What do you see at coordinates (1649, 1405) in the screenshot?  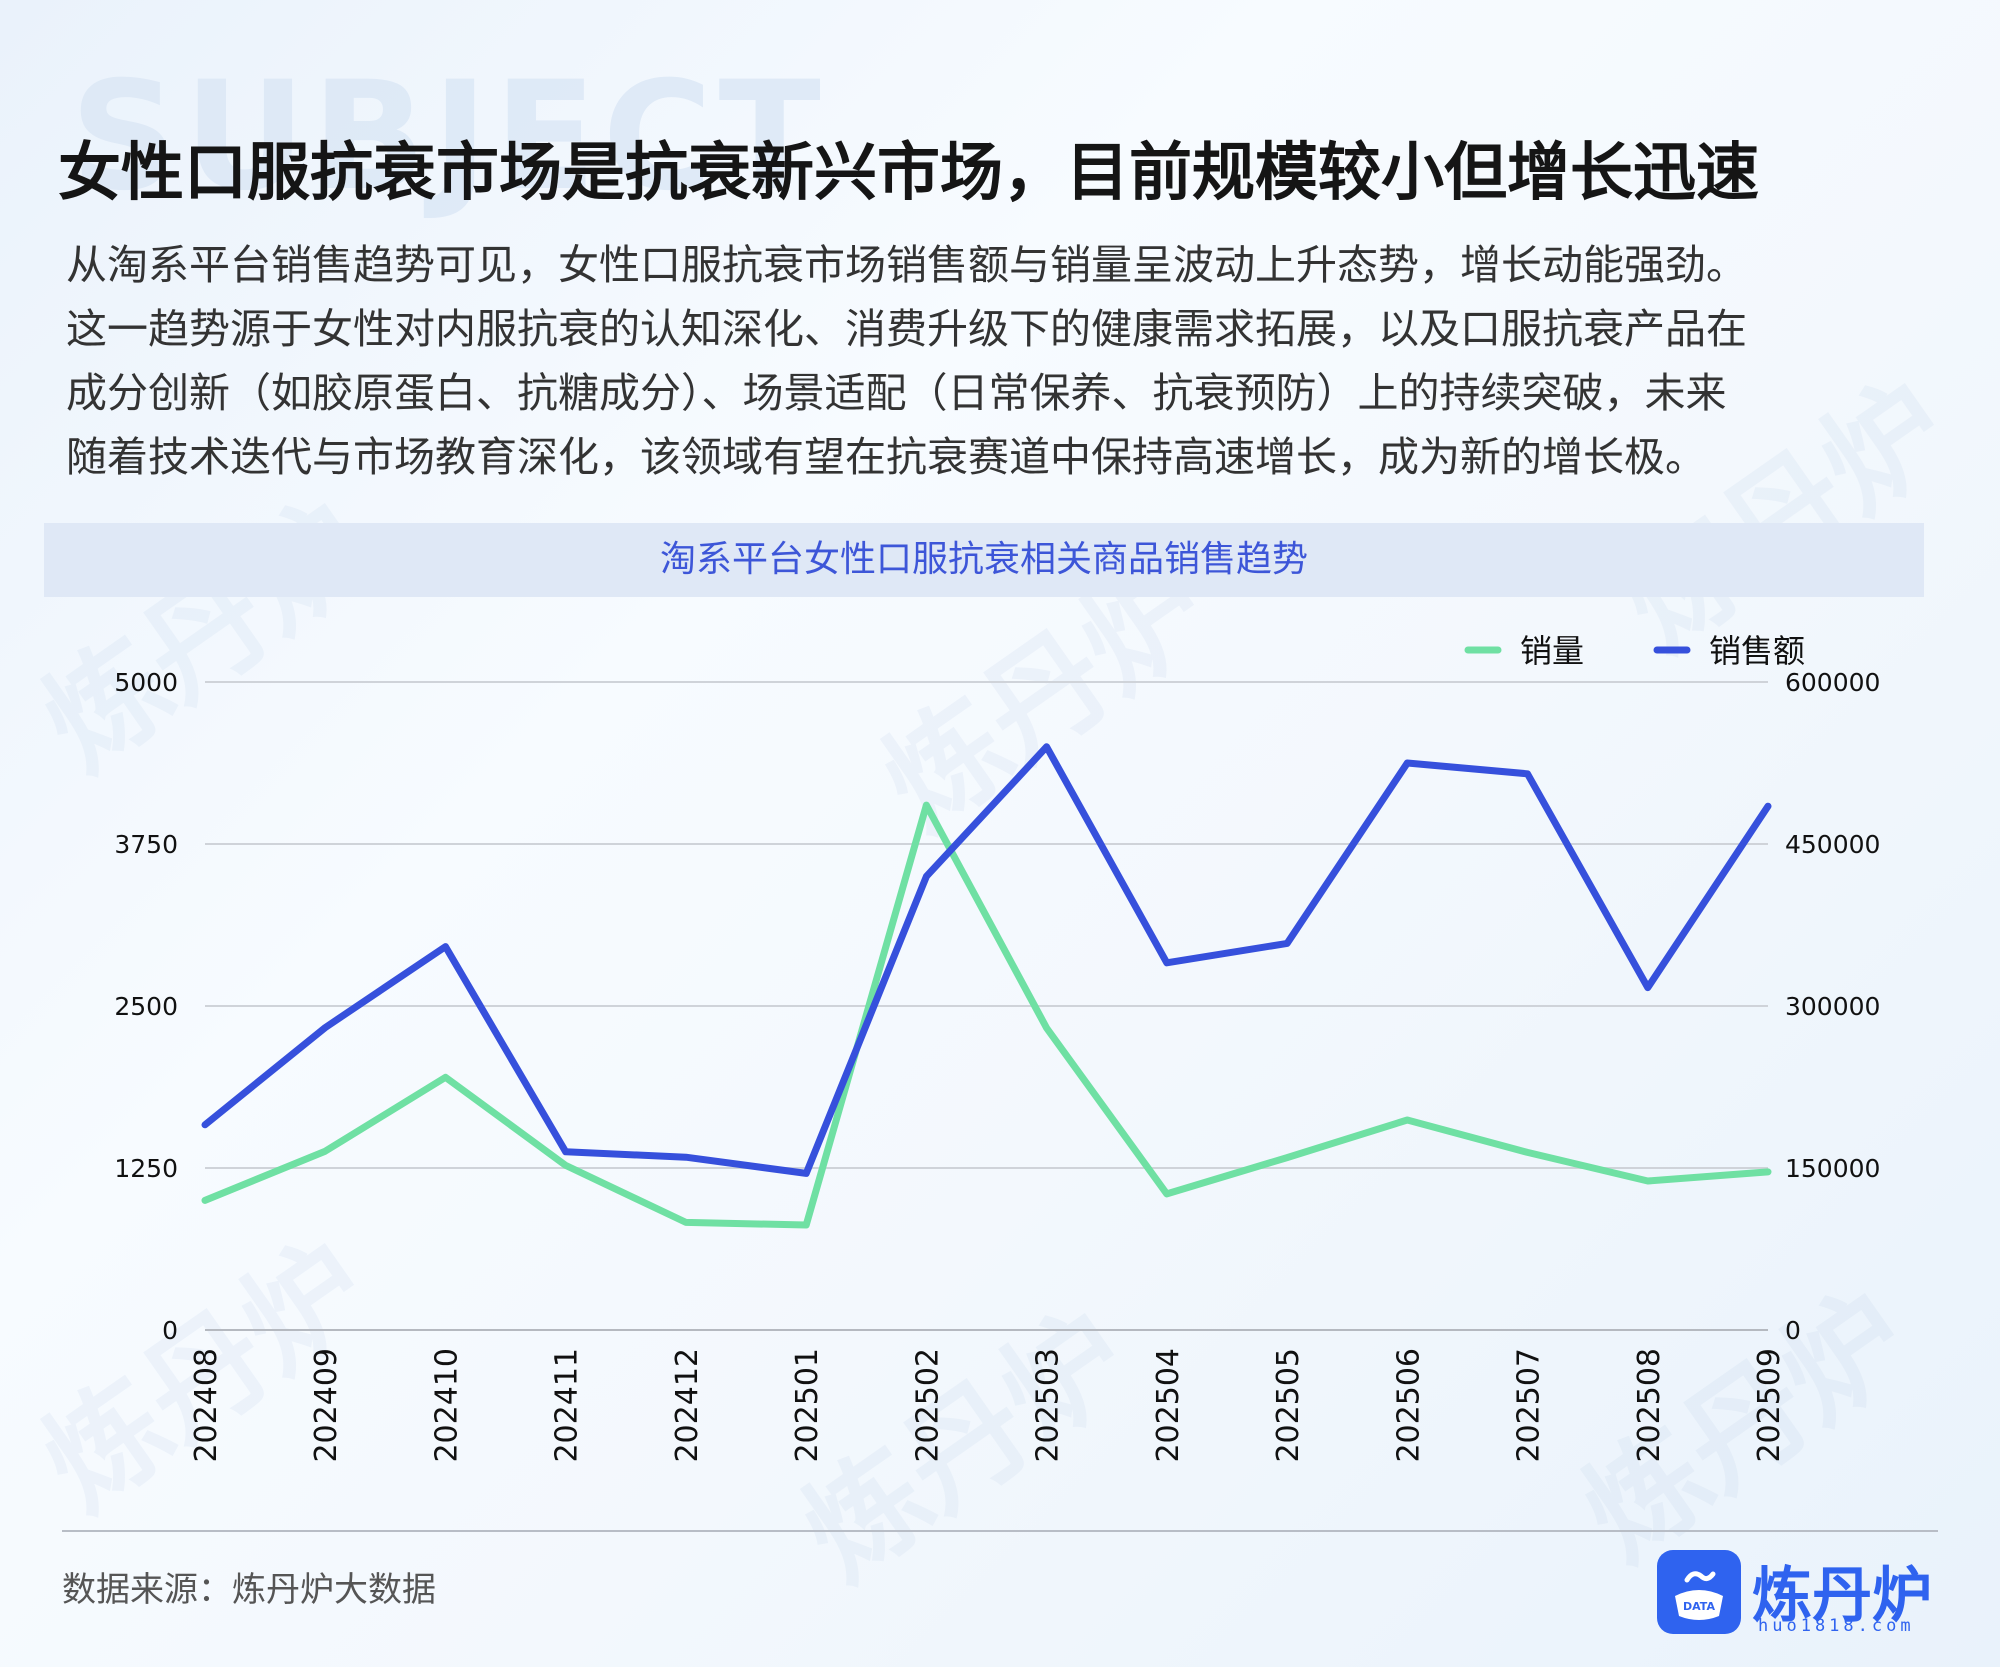 I see `x-tick-label: 202508` at bounding box center [1649, 1405].